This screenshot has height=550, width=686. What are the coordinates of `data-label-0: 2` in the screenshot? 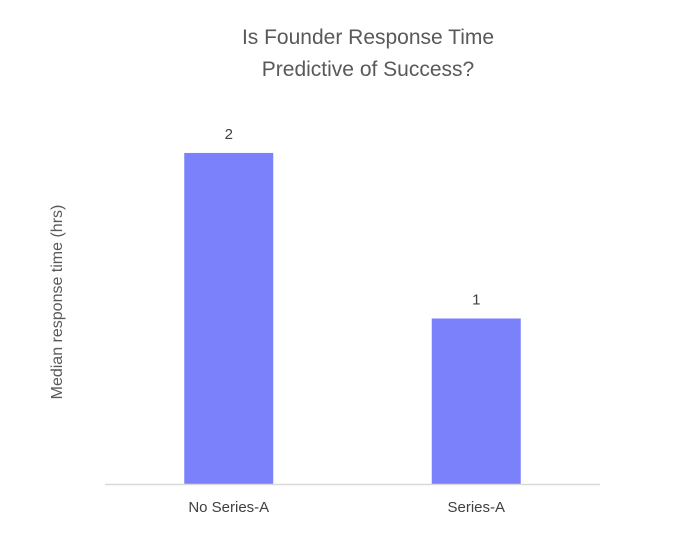 It's located at (229, 134).